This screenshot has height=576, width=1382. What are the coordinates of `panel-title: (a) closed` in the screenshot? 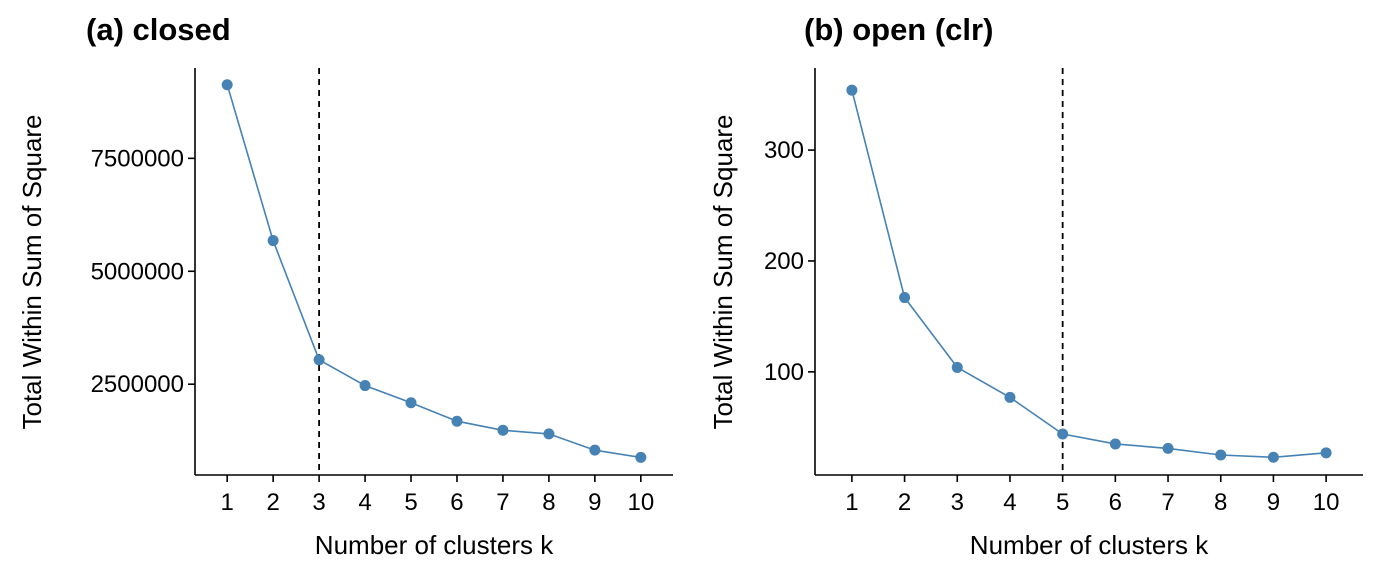 It's located at (158, 29).